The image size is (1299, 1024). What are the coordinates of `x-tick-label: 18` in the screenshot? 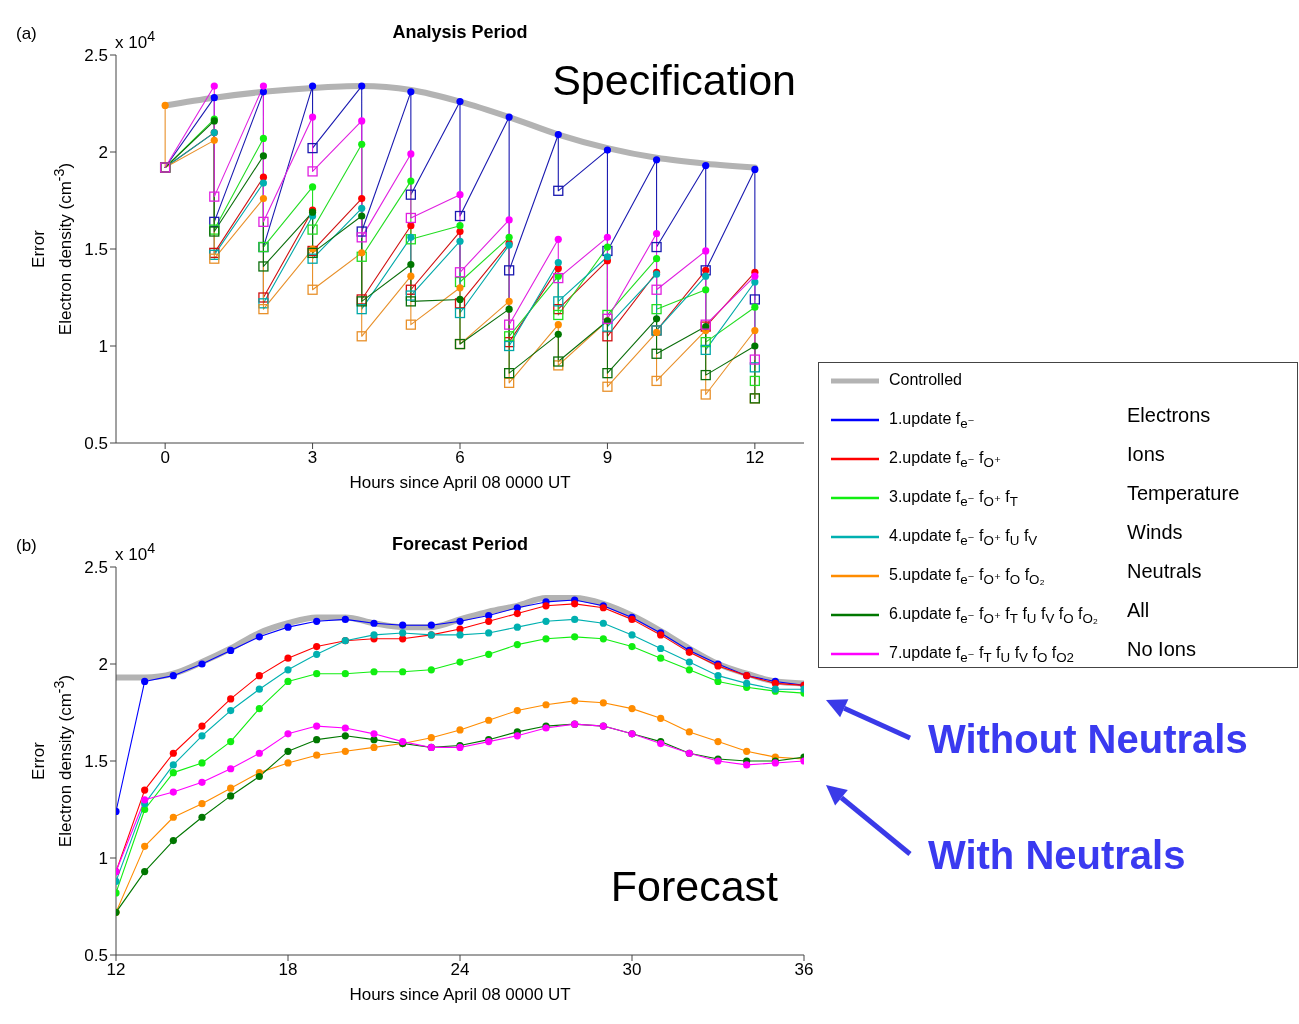 It's located at (288, 970).